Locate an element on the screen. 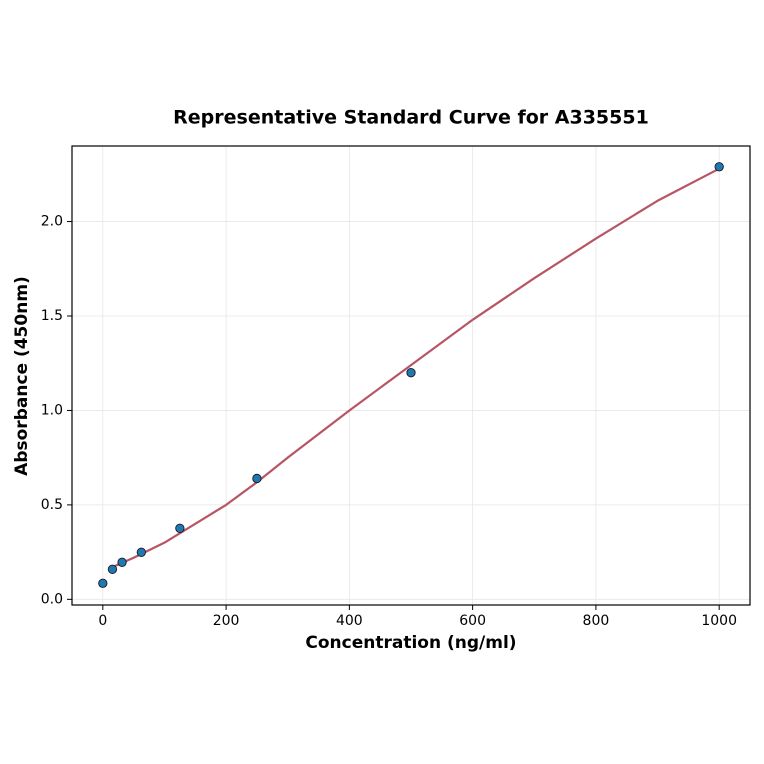  y-tick-label: 2.0 is located at coordinates (52, 222).